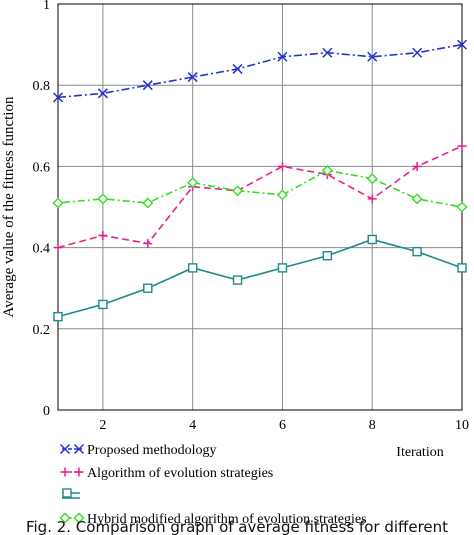  I want to click on x-axis-label: Iteration, so click(419, 452).